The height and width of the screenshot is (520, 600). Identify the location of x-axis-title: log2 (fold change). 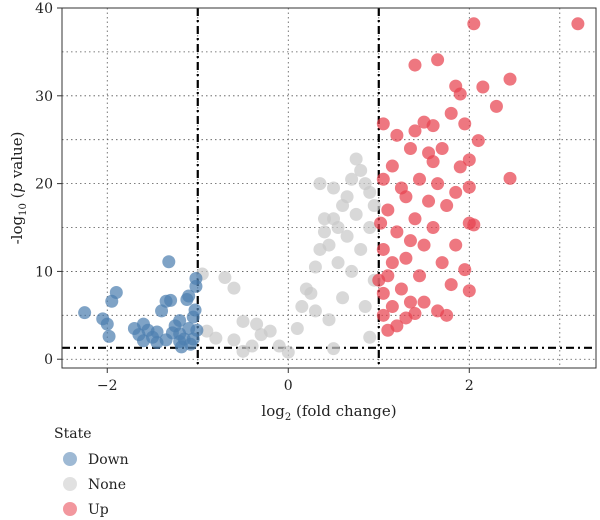
(328, 412).